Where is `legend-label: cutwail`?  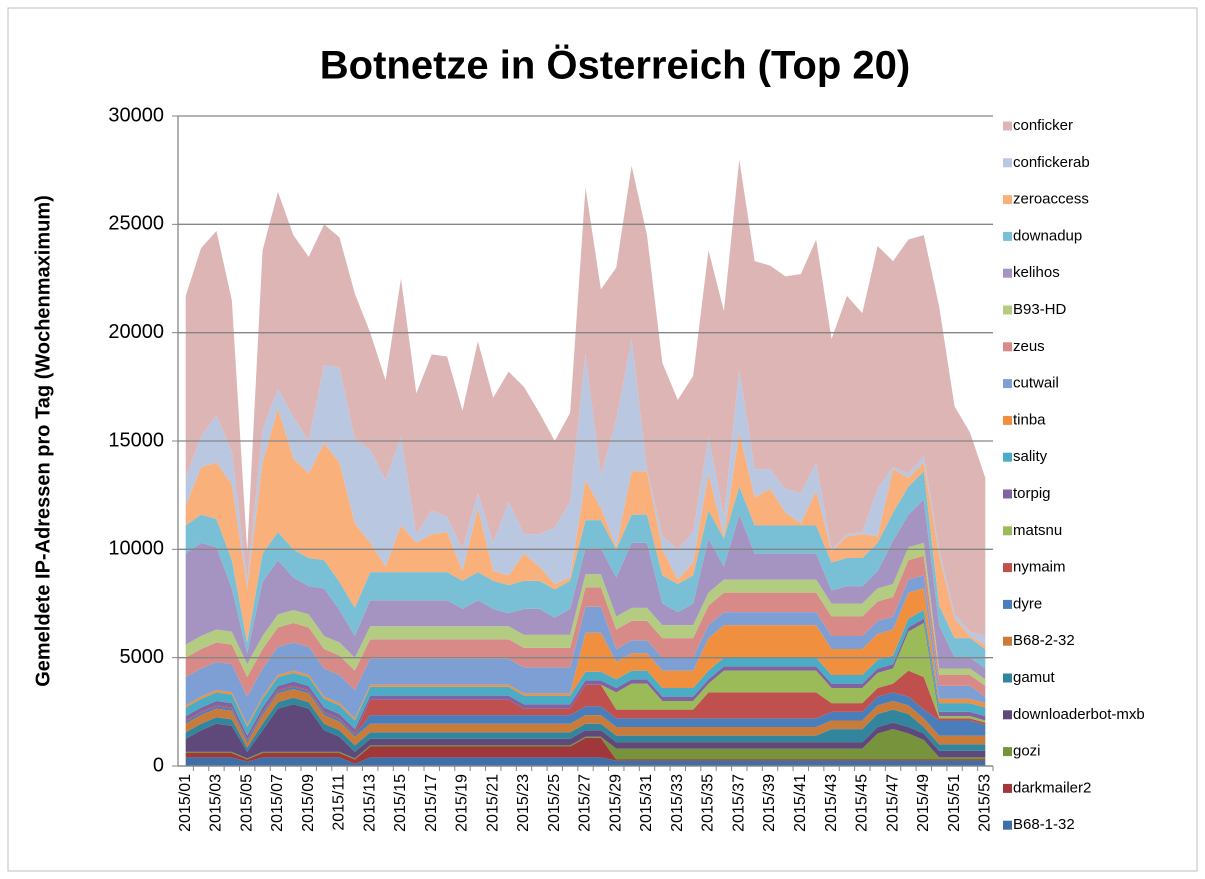
legend-label: cutwail is located at coordinates (1036, 383).